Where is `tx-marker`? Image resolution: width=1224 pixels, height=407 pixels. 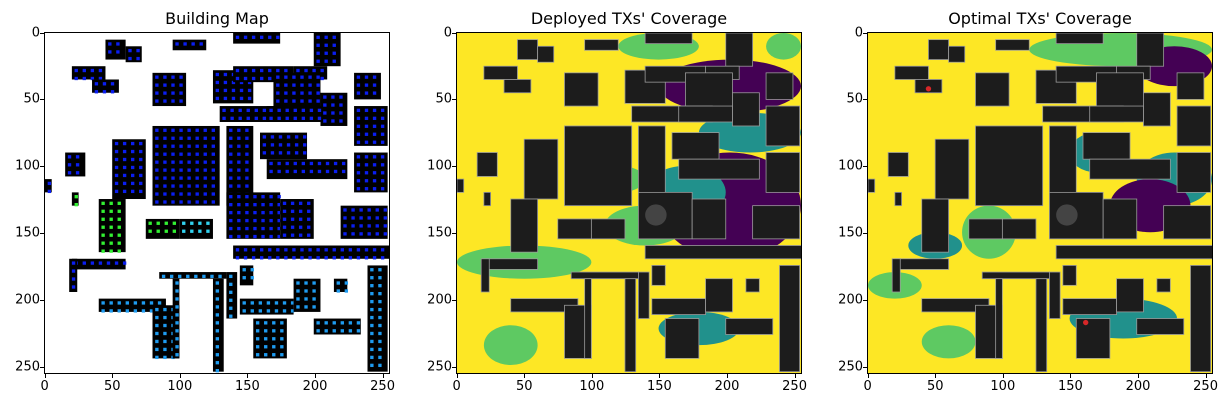
tx-marker is located at coordinates (1086, 322).